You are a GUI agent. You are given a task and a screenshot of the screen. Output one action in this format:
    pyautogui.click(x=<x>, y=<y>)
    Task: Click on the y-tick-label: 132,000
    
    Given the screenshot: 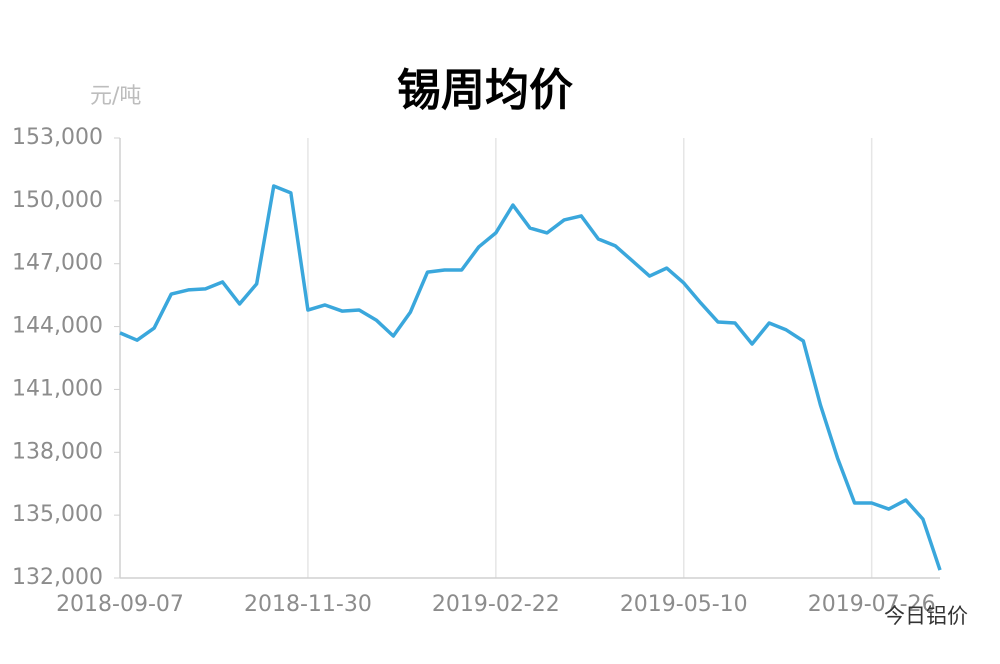 What is the action you would take?
    pyautogui.click(x=57, y=577)
    